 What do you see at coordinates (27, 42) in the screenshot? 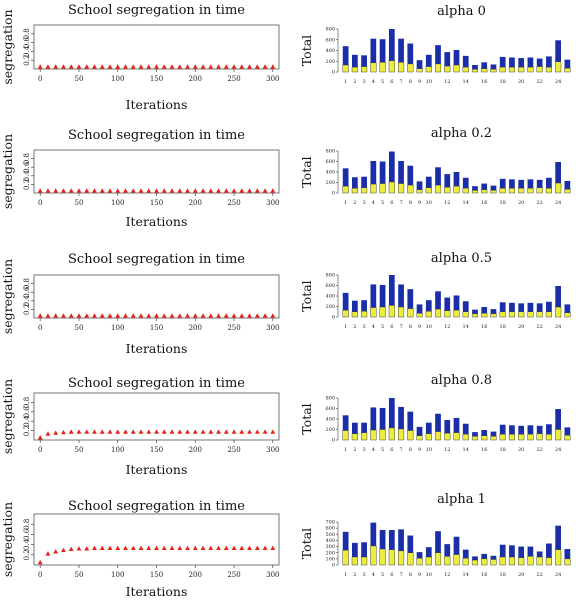
I see `y-tick-label: 0.6` at bounding box center [27, 42].